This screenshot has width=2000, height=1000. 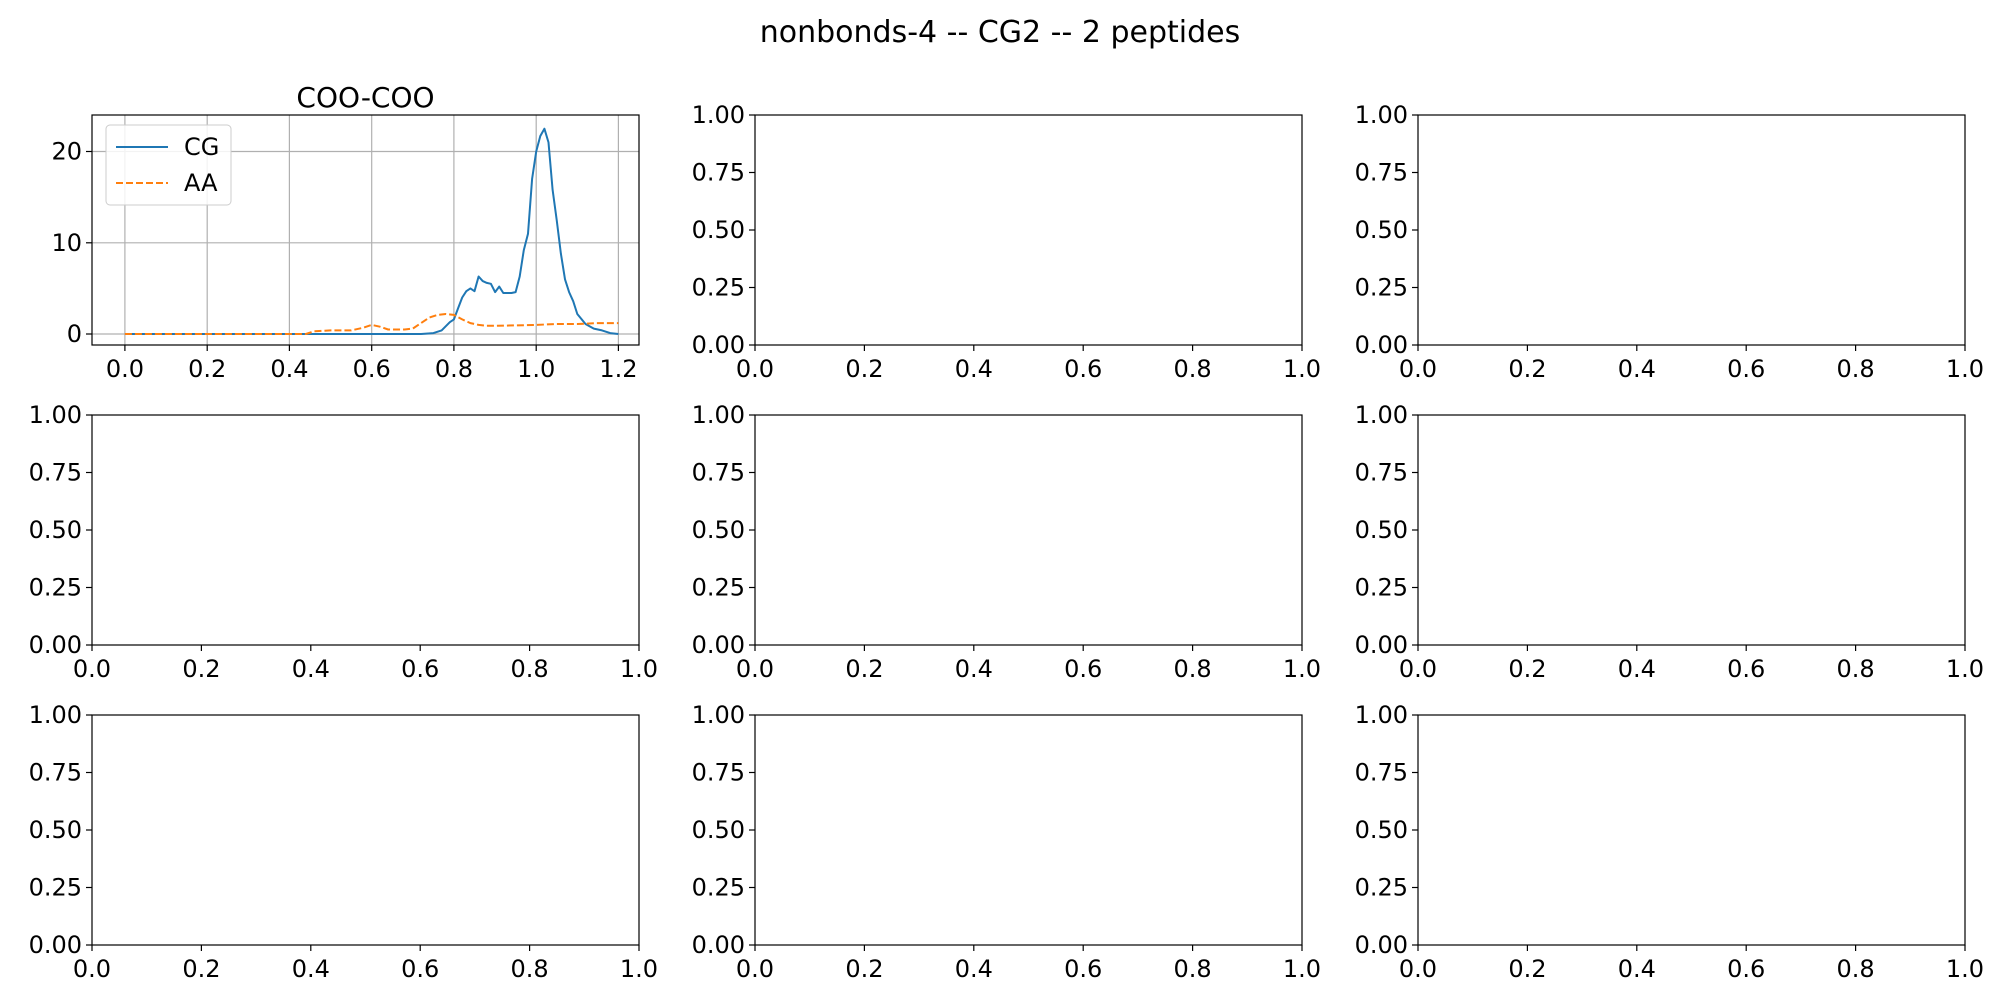 What do you see at coordinates (66, 243) in the screenshot?
I see `y-tick-label: 10` at bounding box center [66, 243].